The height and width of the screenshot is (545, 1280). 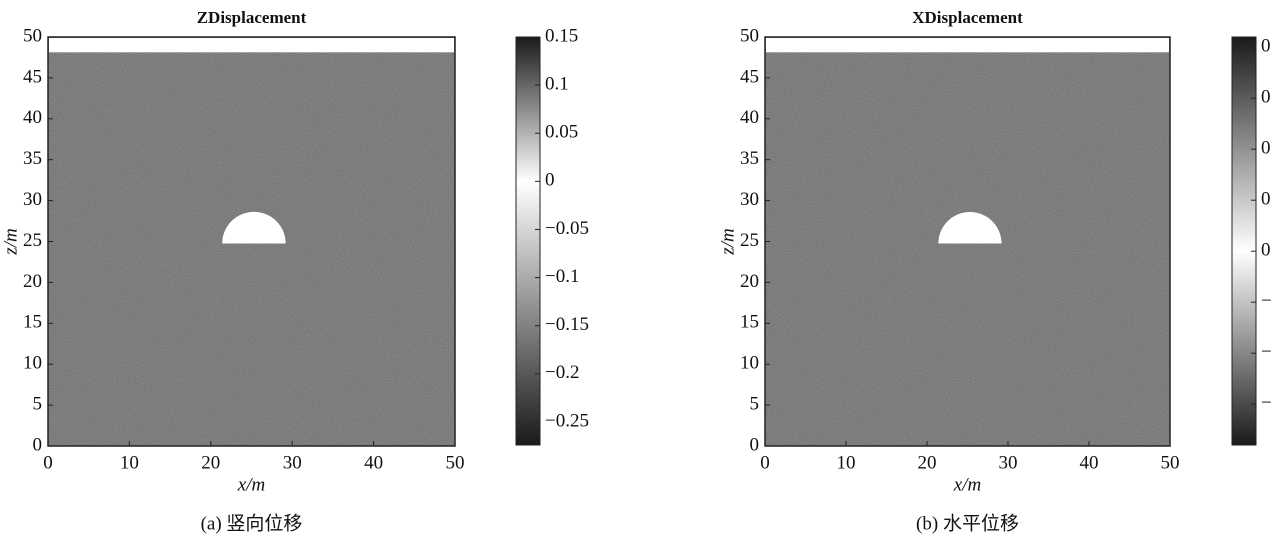 I want to click on caption: (a) 竖向位移, so click(x=252, y=523).